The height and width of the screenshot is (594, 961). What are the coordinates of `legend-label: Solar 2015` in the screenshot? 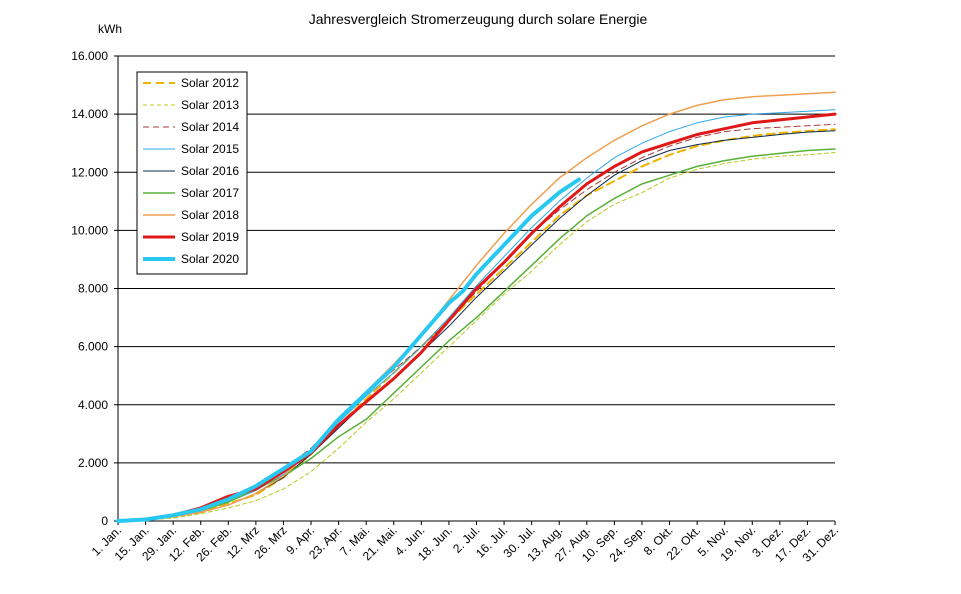 It's located at (210, 149).